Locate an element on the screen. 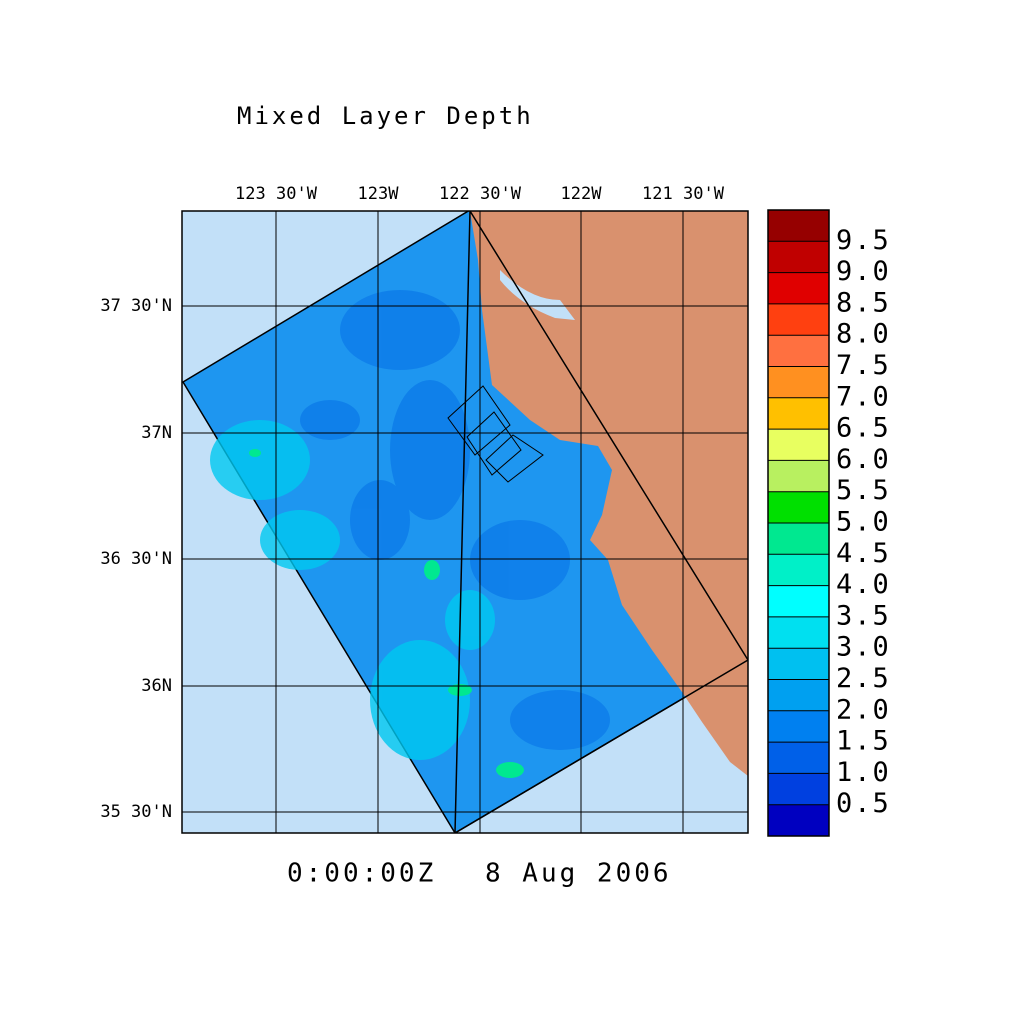  title: Mixed Layer Depth is located at coordinates (385, 116).